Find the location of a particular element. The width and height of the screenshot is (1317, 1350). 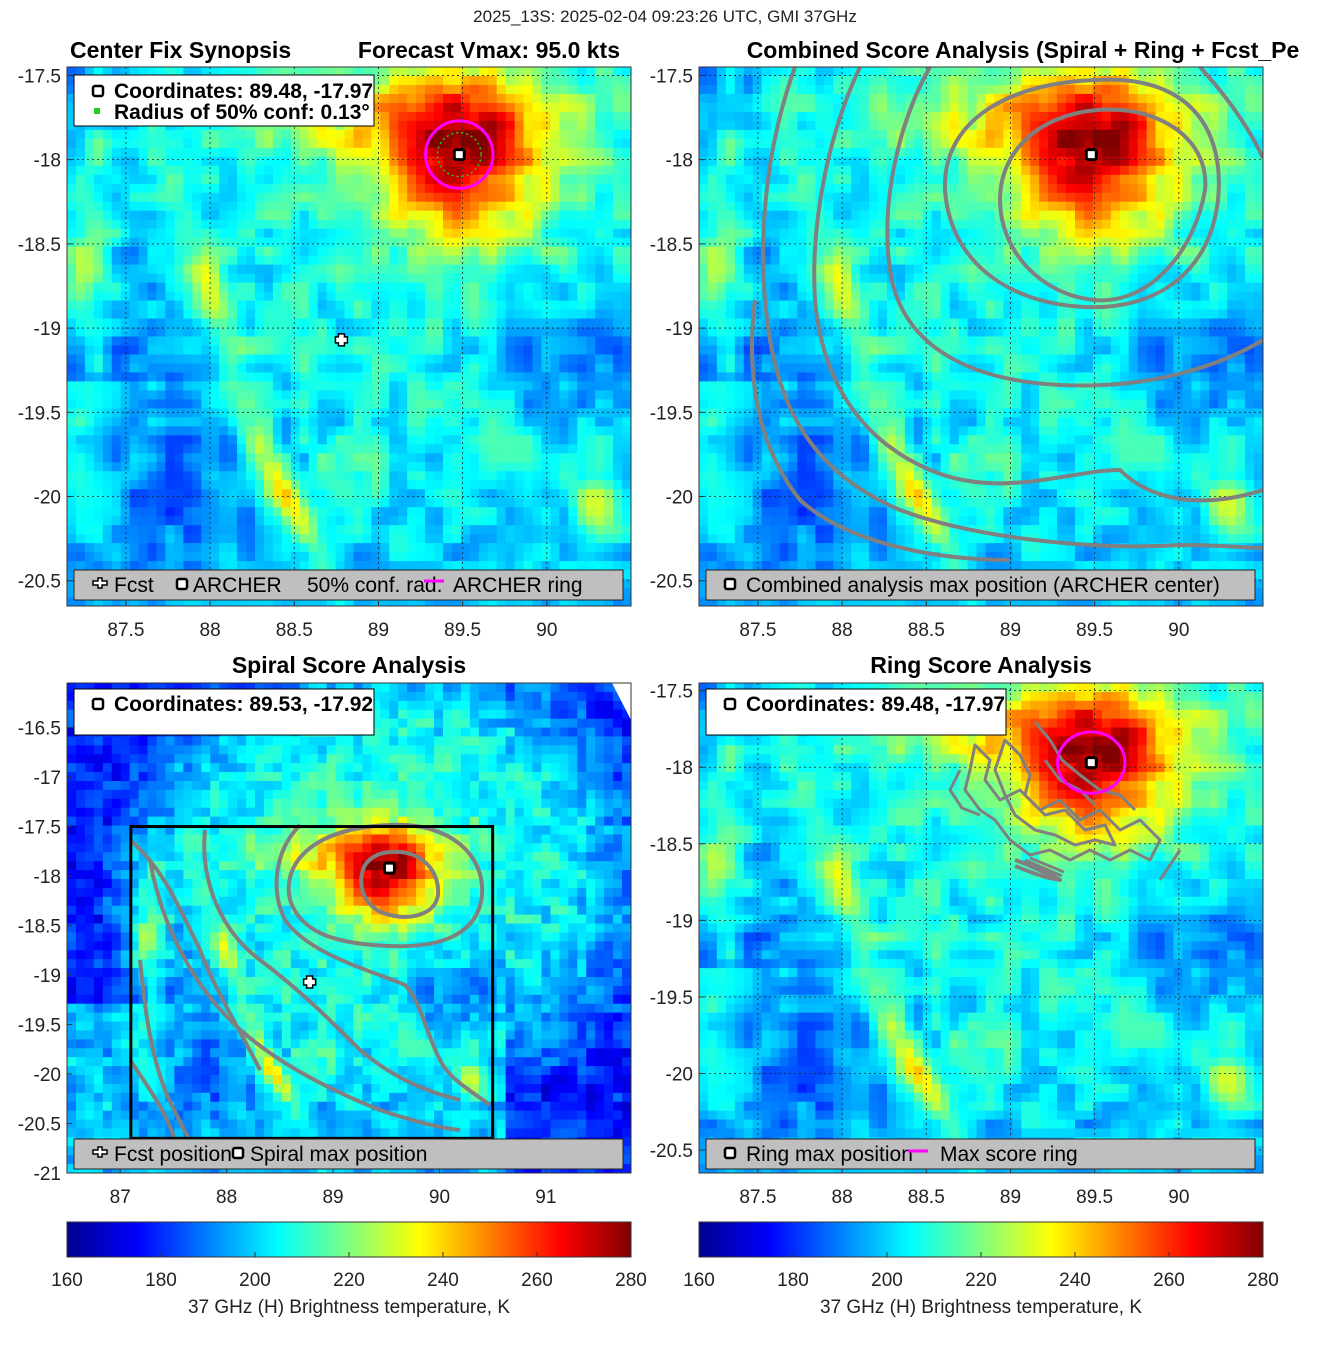

confidence-legend-icon is located at coordinates (97, 111).